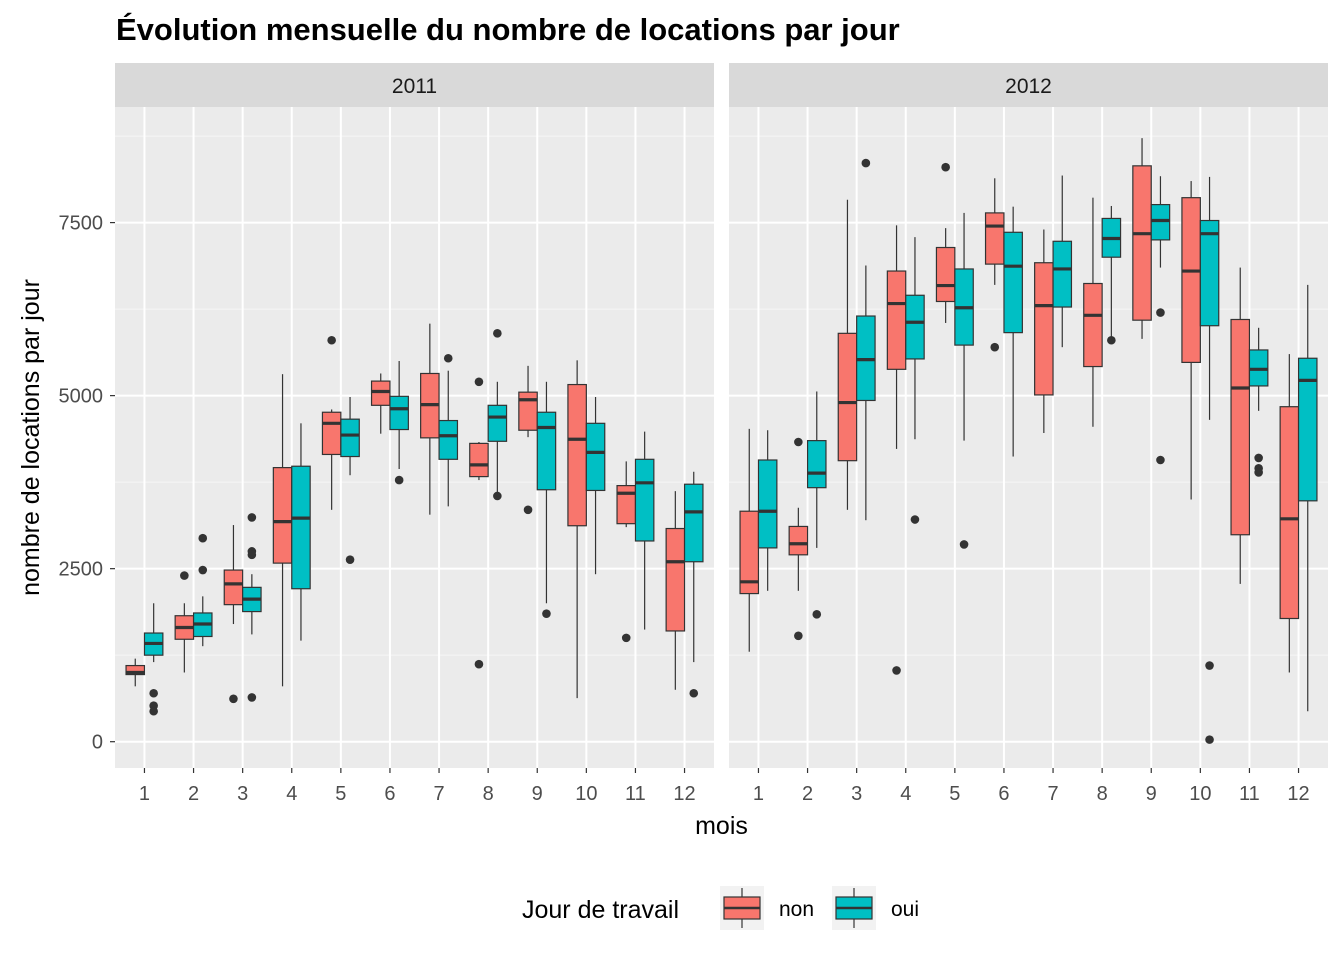 This screenshot has width=1344, height=960. Describe the element at coordinates (684, 794) in the screenshot. I see `x-tick-label-12-2011: 12` at that location.